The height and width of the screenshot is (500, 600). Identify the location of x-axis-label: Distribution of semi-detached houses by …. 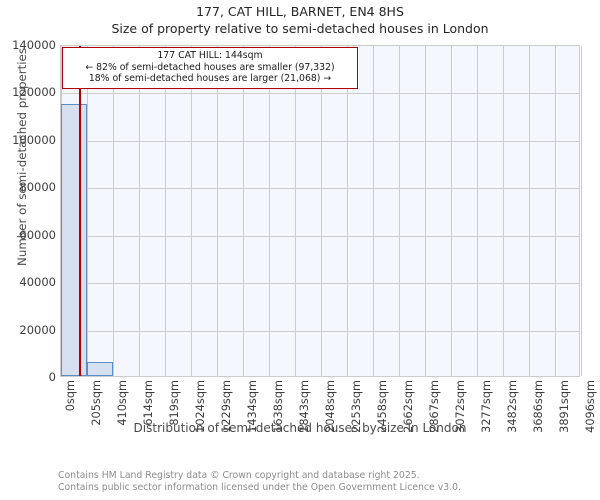
(300, 428).